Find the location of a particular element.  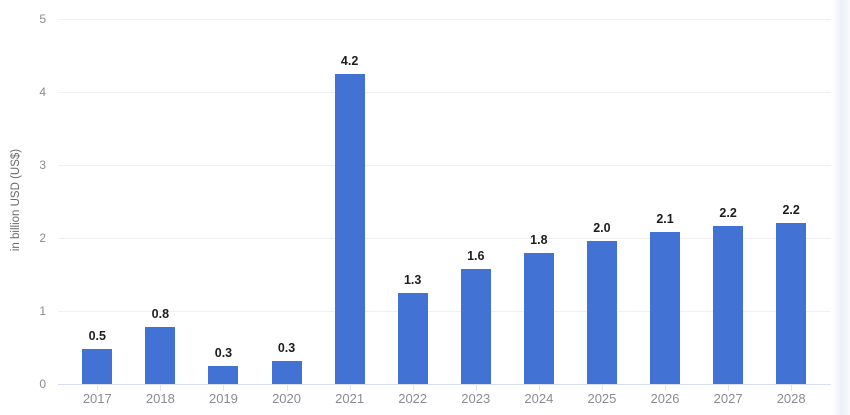

y-axis-title: in billion USD (US$) is located at coordinates (16, 200).